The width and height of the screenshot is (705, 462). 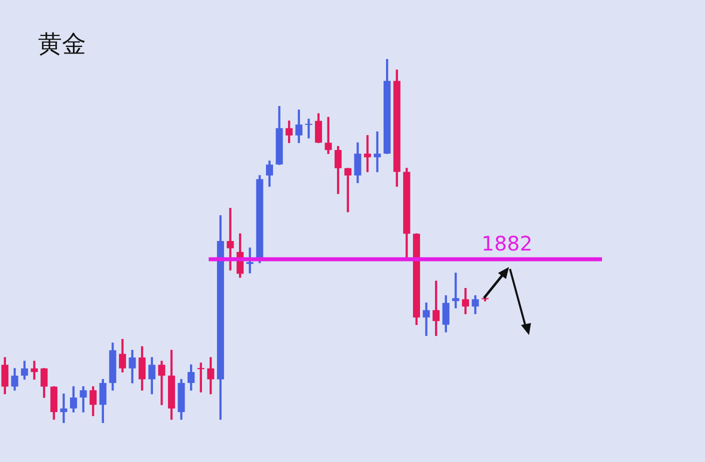 I want to click on chart-title: 黄金, so click(x=62, y=44).